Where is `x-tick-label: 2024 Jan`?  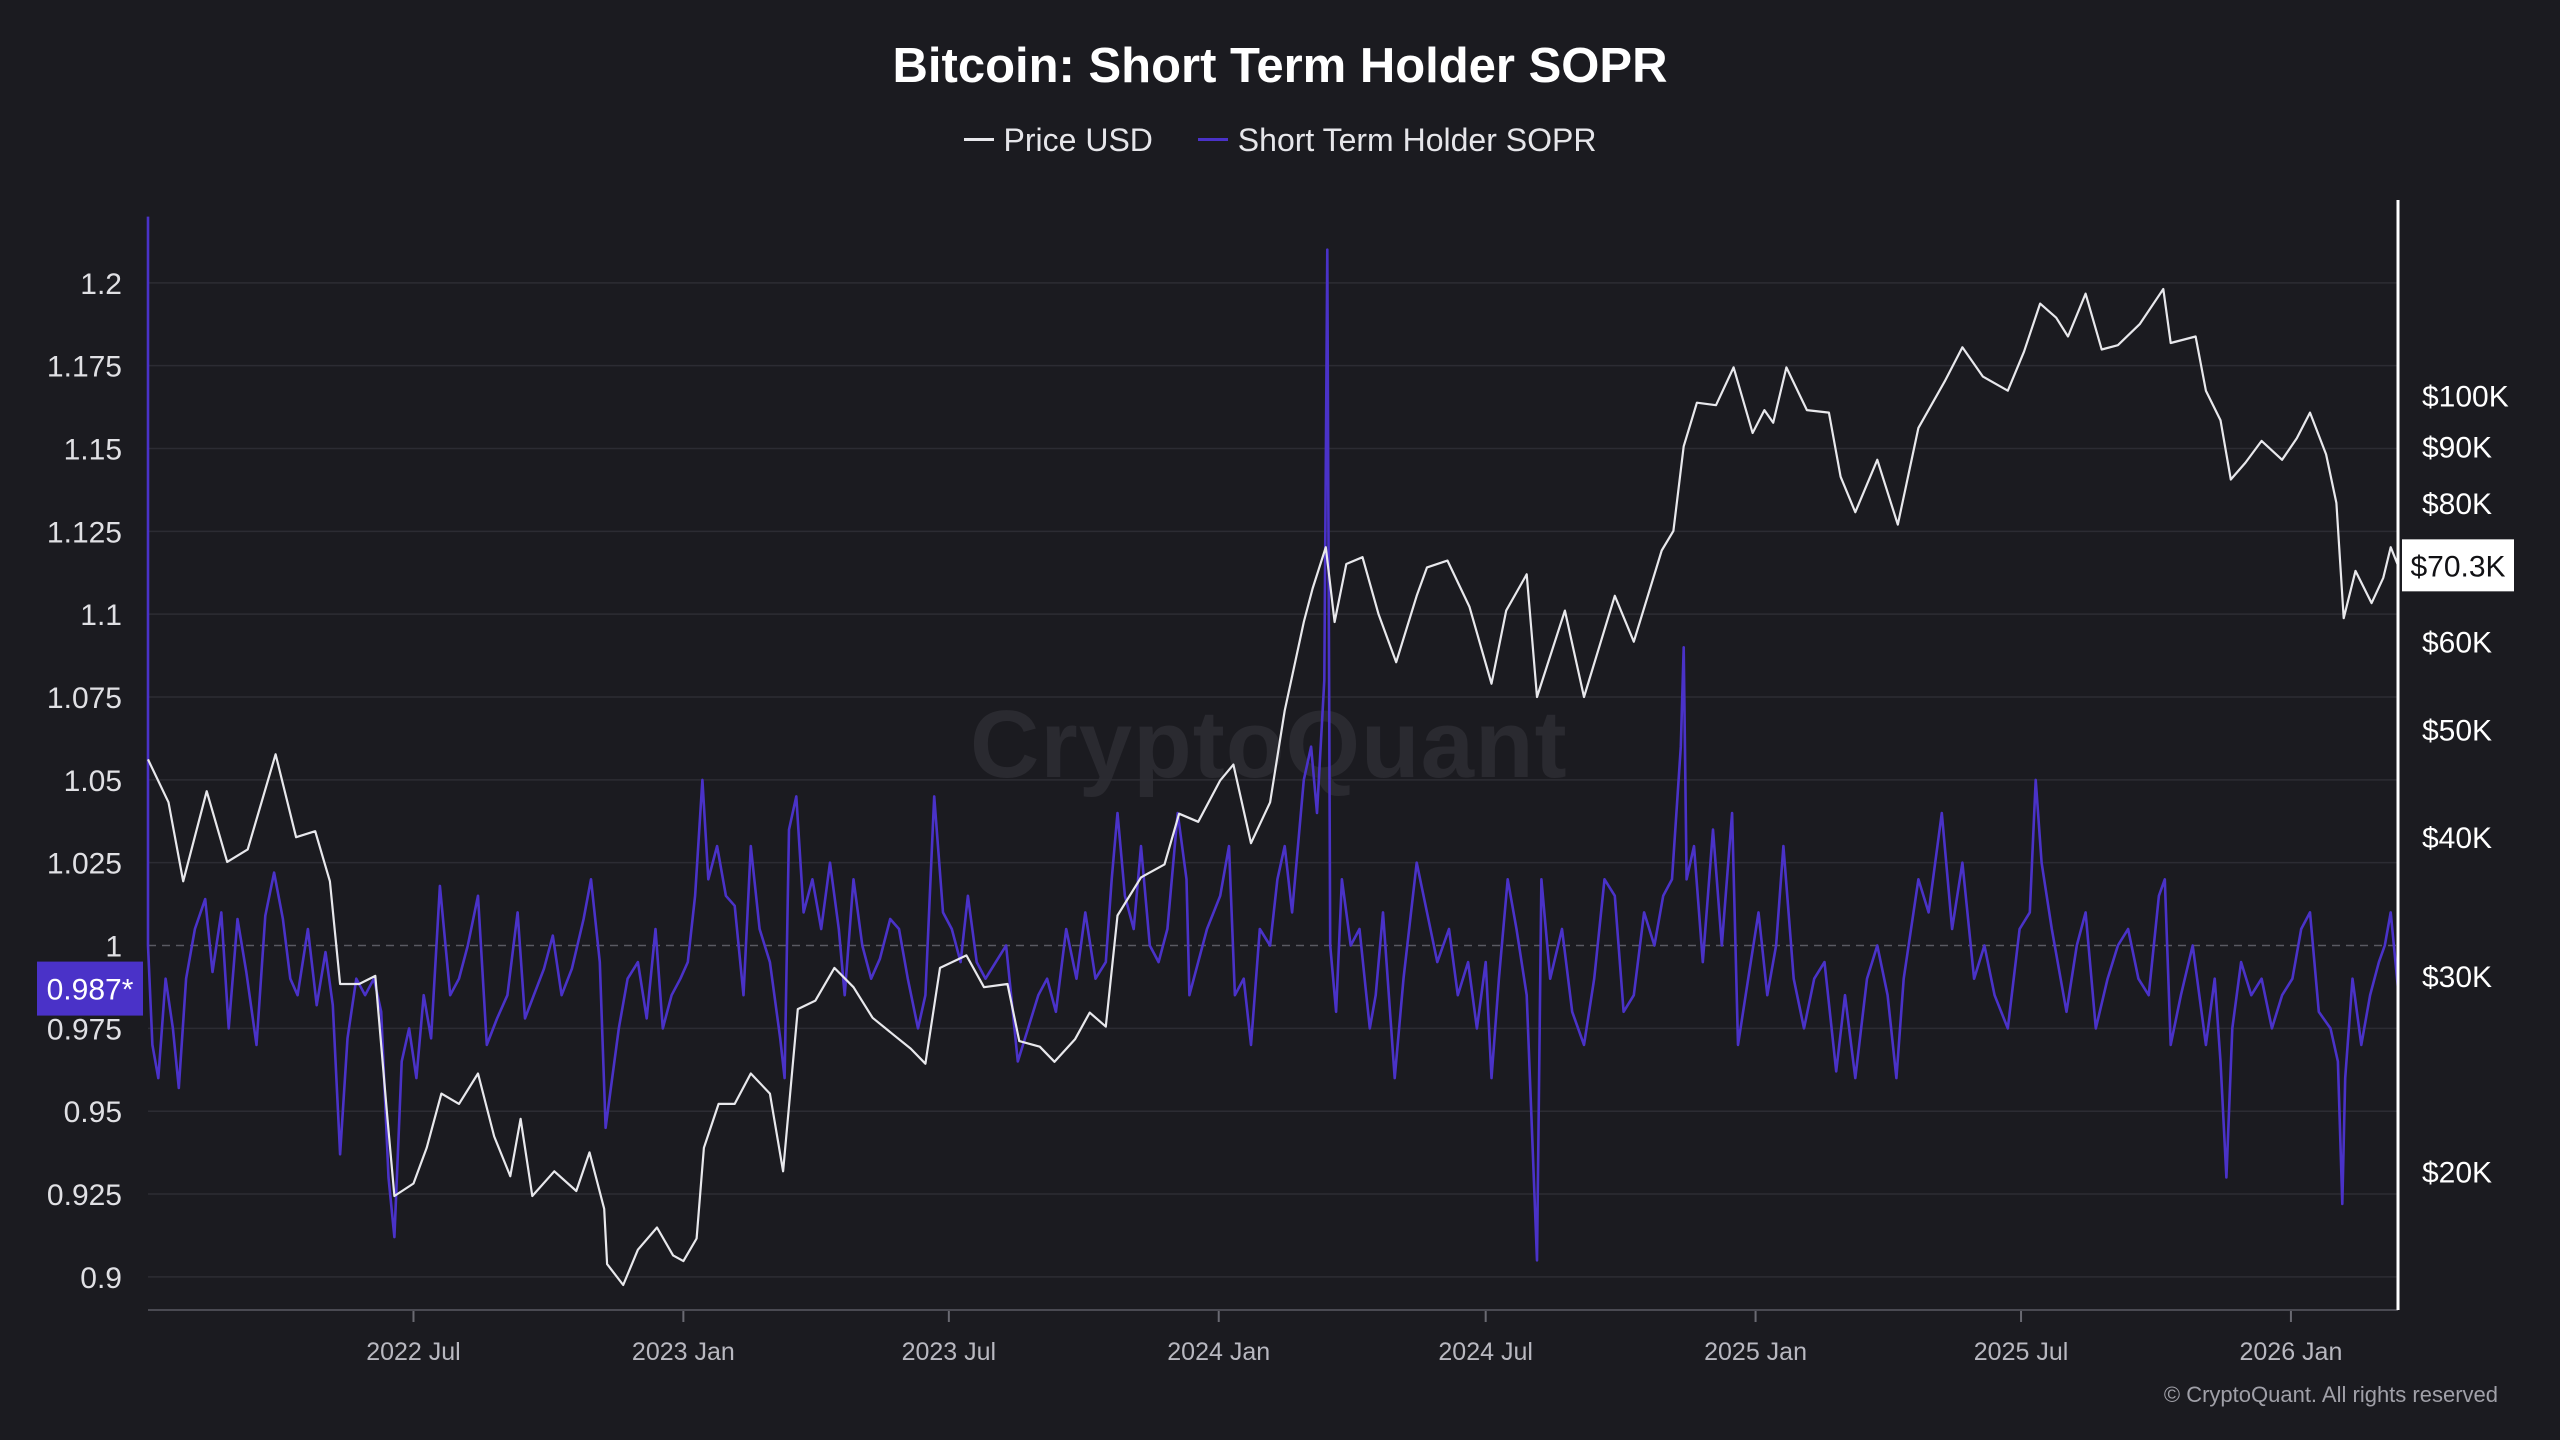 x-tick-label: 2024 Jan is located at coordinates (1218, 1352).